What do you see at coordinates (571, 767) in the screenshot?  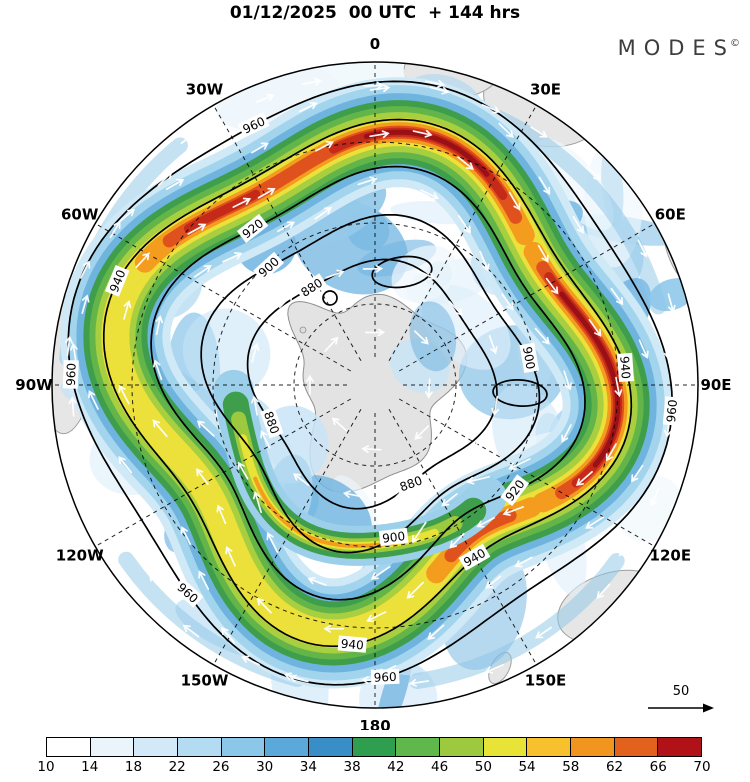 I see `colorbar-tick-label: 58` at bounding box center [571, 767].